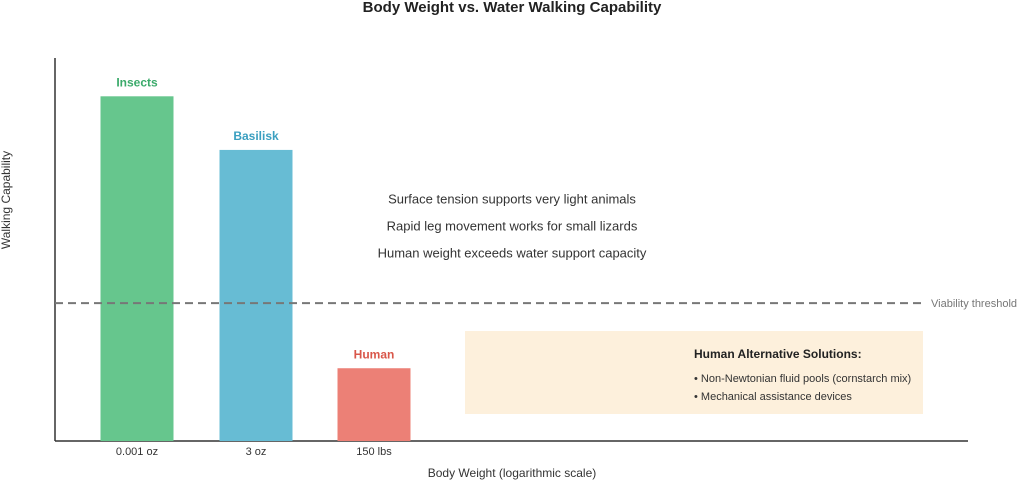  Describe the element at coordinates (694, 372) in the screenshot. I see `info-box` at that location.